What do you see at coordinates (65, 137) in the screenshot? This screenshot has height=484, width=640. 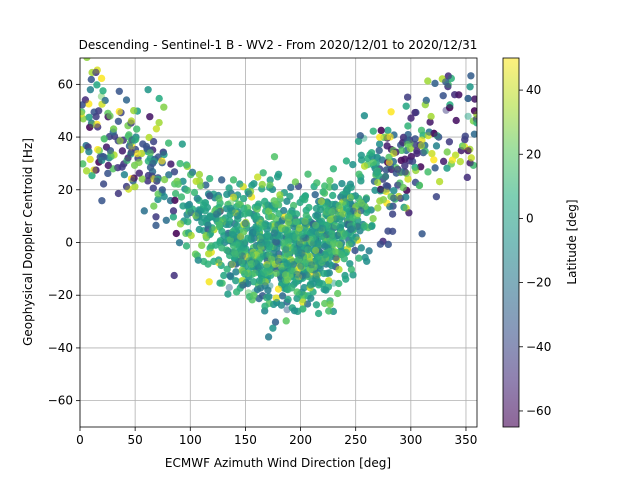 I see `y-tick-label: 40` at bounding box center [65, 137].